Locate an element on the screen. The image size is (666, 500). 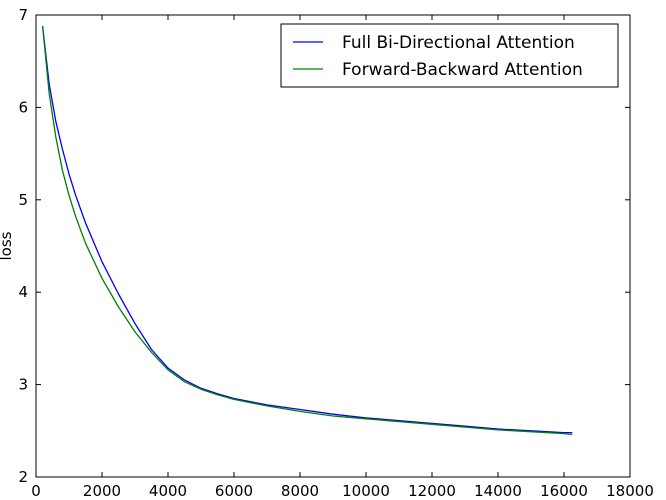
y-tick-label: 6 is located at coordinates (23, 107).